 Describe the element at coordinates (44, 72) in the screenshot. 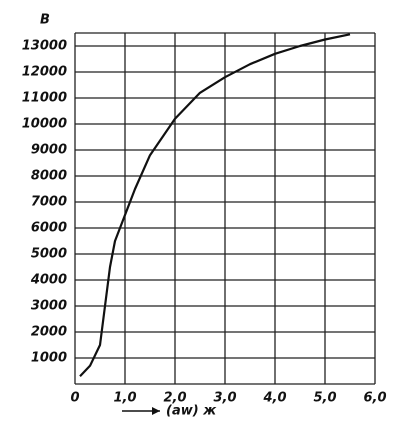

I see `y-tick-label: 12000` at that location.